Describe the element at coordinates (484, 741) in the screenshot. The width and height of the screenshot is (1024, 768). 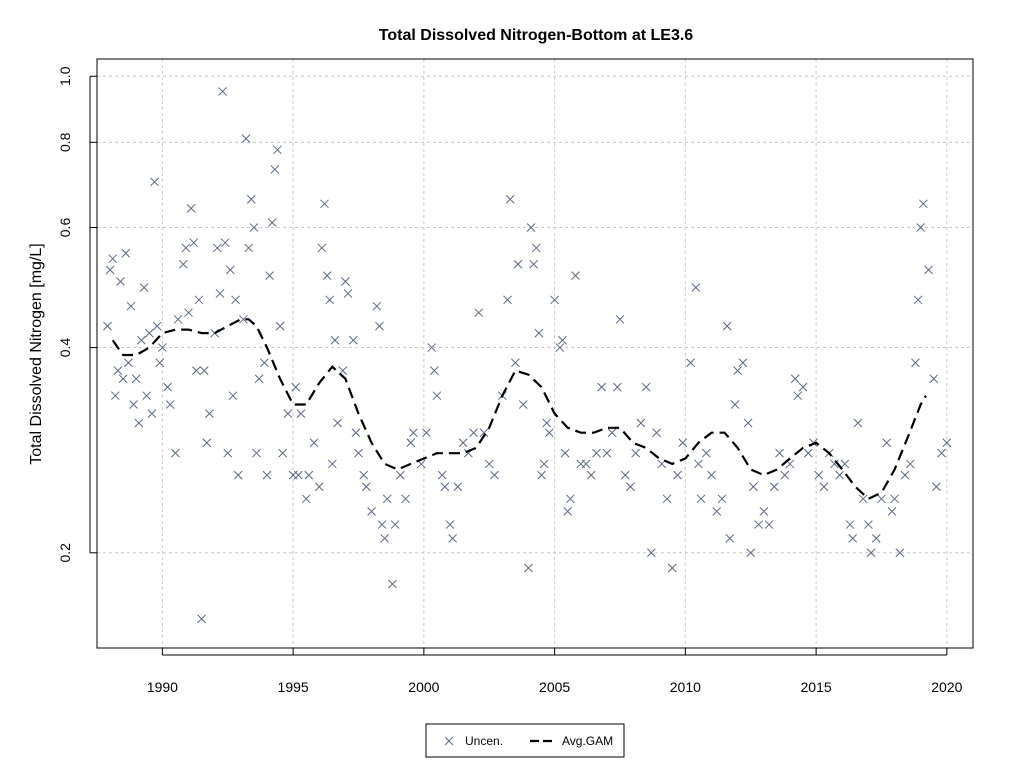
I see `legend-label-uncen: Uncen.` at that location.